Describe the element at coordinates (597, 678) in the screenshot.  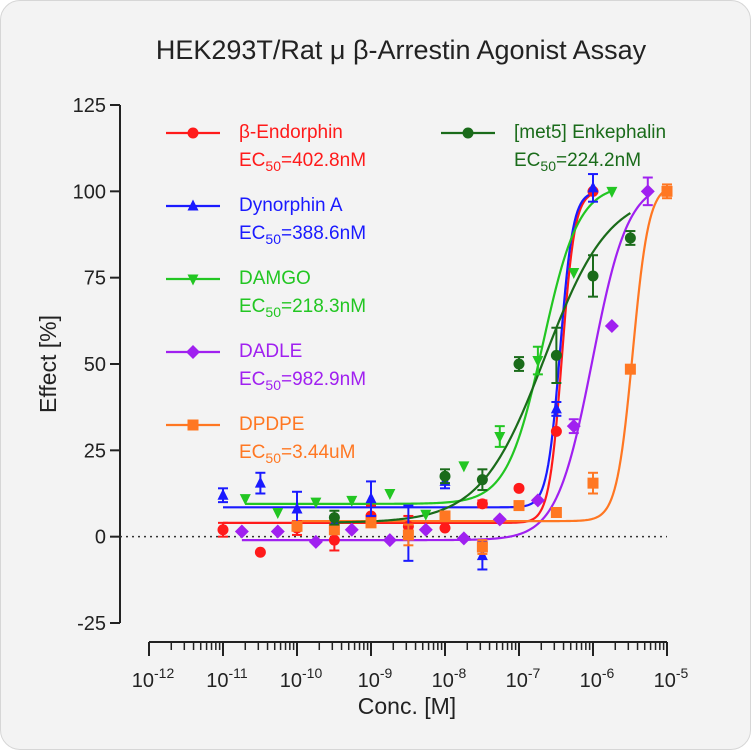
I see `x-tick-label: 10⁻⁶` at that location.